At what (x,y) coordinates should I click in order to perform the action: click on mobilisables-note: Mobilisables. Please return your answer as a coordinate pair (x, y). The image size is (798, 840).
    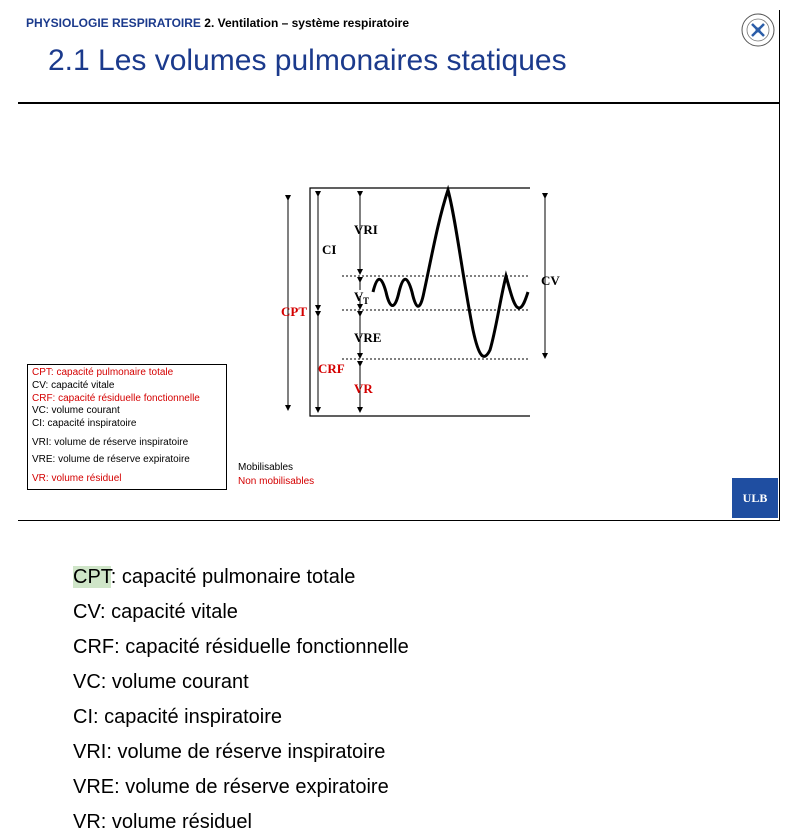
    Looking at the image, I should click on (266, 467).